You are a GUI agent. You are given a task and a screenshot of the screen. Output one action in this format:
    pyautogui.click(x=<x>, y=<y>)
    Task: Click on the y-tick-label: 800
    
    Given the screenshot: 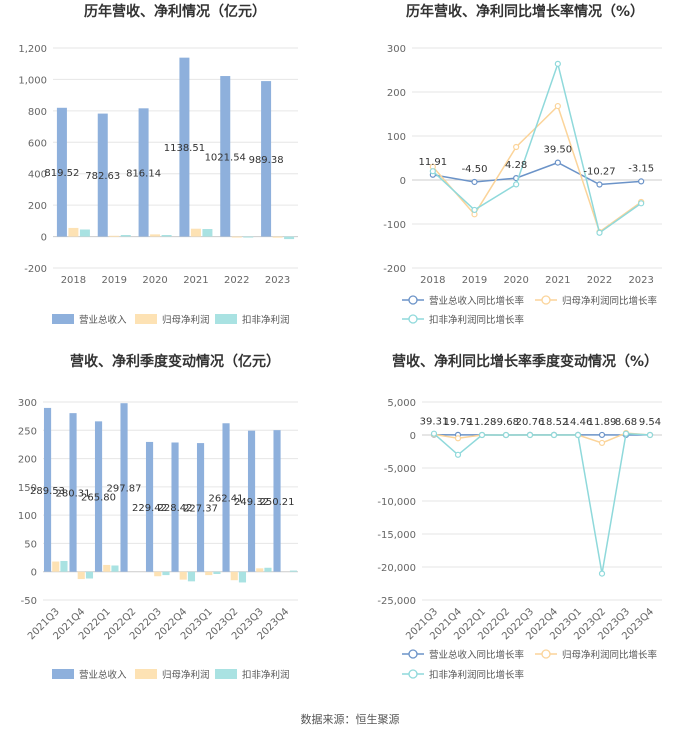 What is the action you would take?
    pyautogui.click(x=37, y=112)
    